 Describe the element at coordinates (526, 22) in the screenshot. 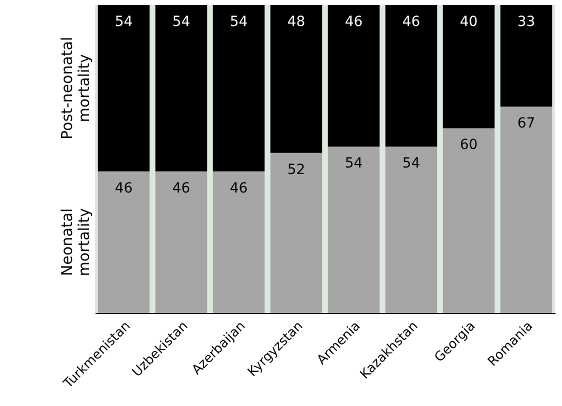

I see `data-label: 33` at that location.